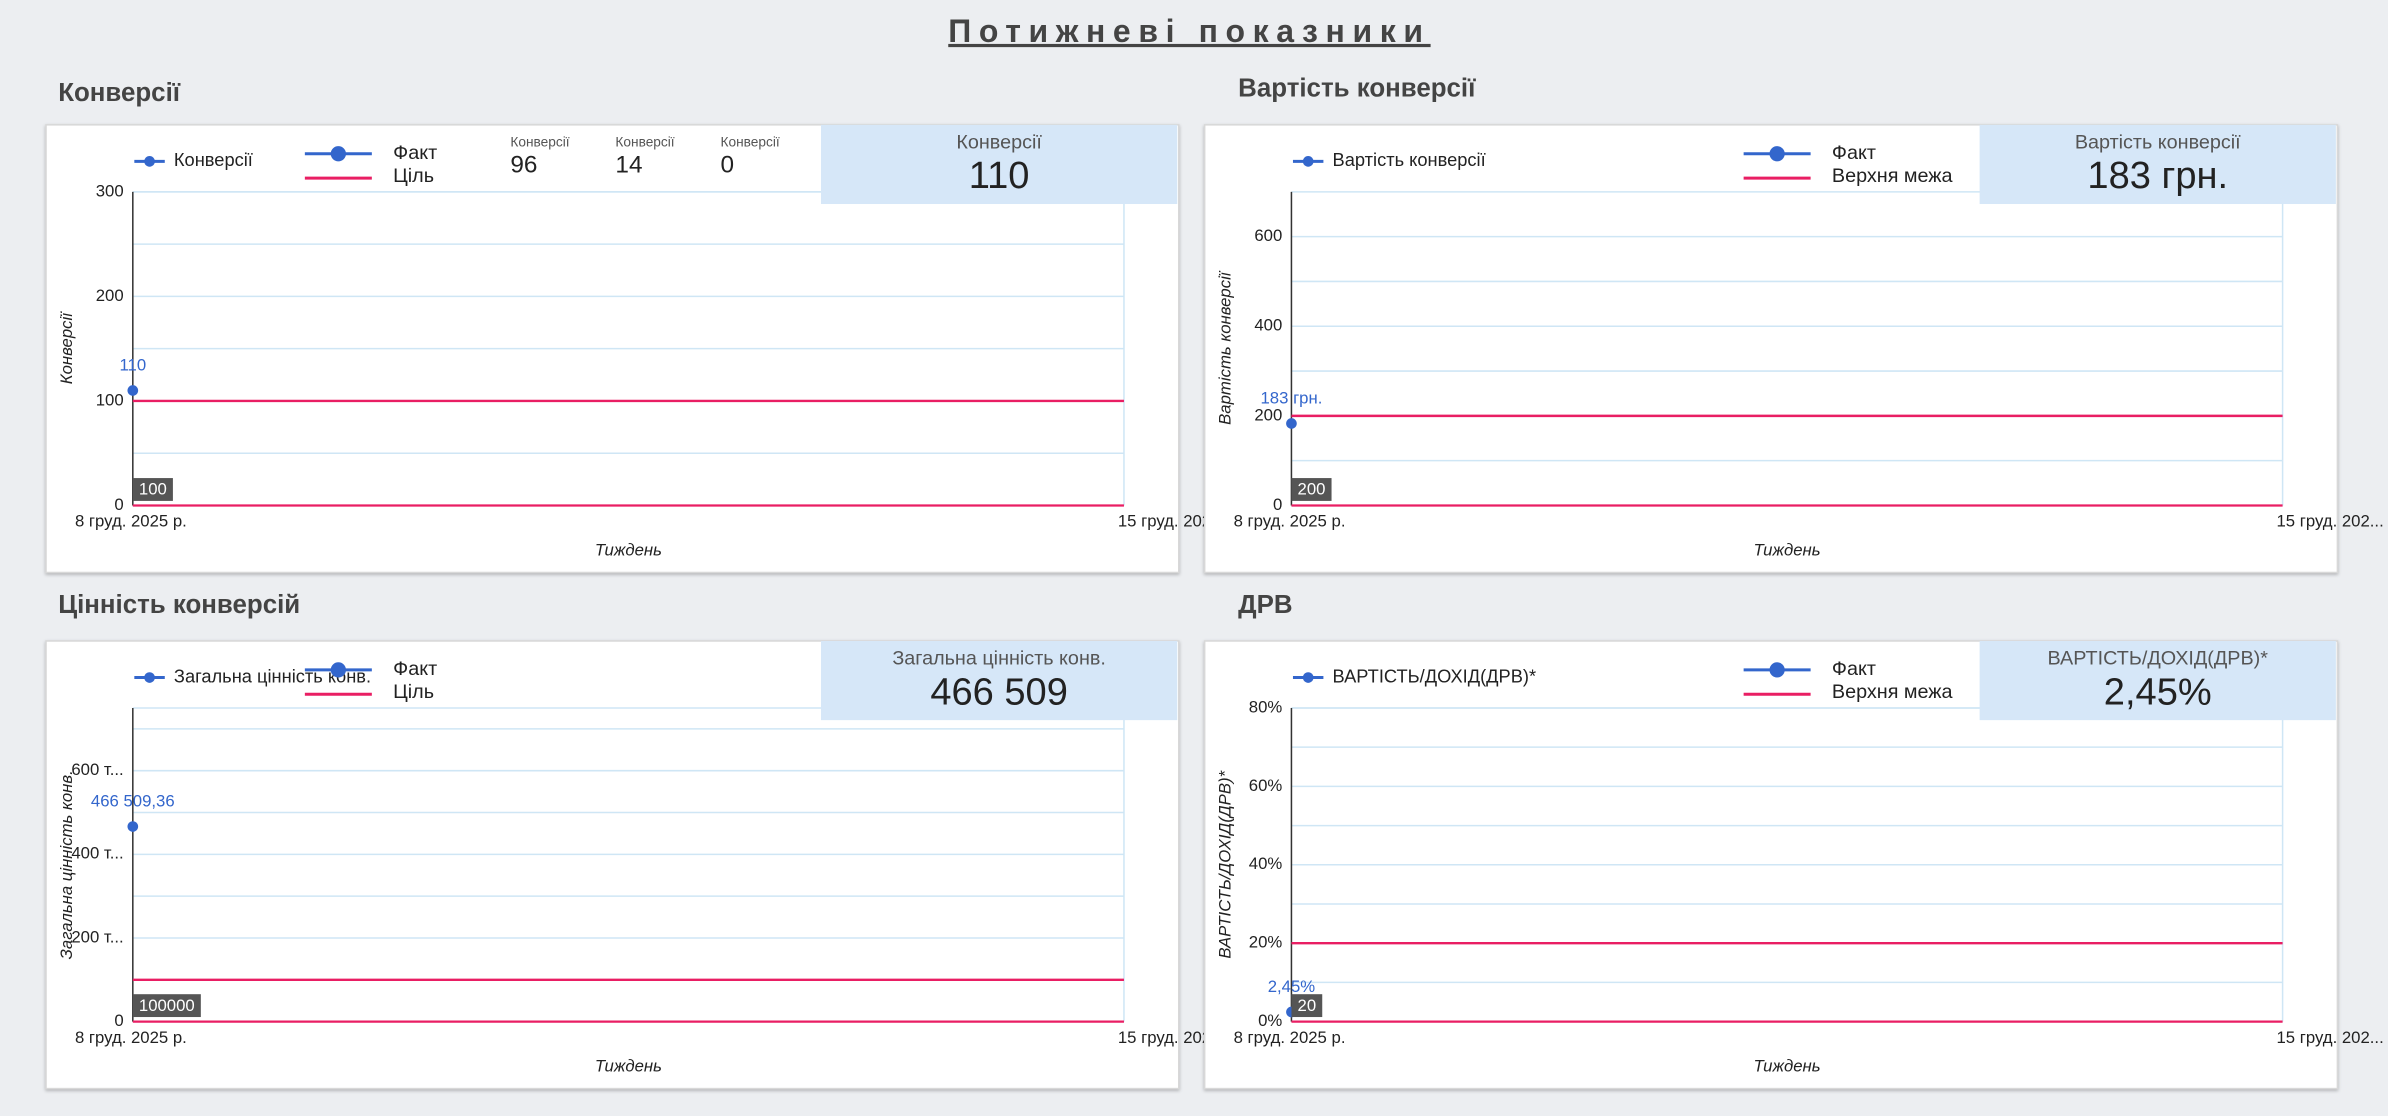  I want to click on y-tick-label: 80%, so click(1266, 706).